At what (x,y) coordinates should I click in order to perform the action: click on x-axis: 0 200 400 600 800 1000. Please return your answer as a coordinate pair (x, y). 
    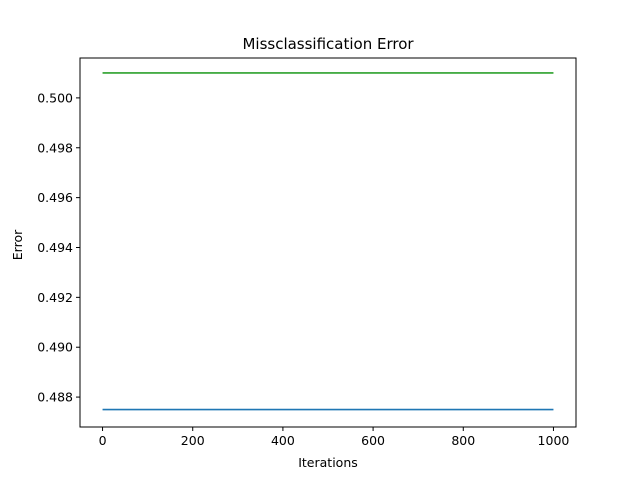
    Looking at the image, I should click on (334, 437).